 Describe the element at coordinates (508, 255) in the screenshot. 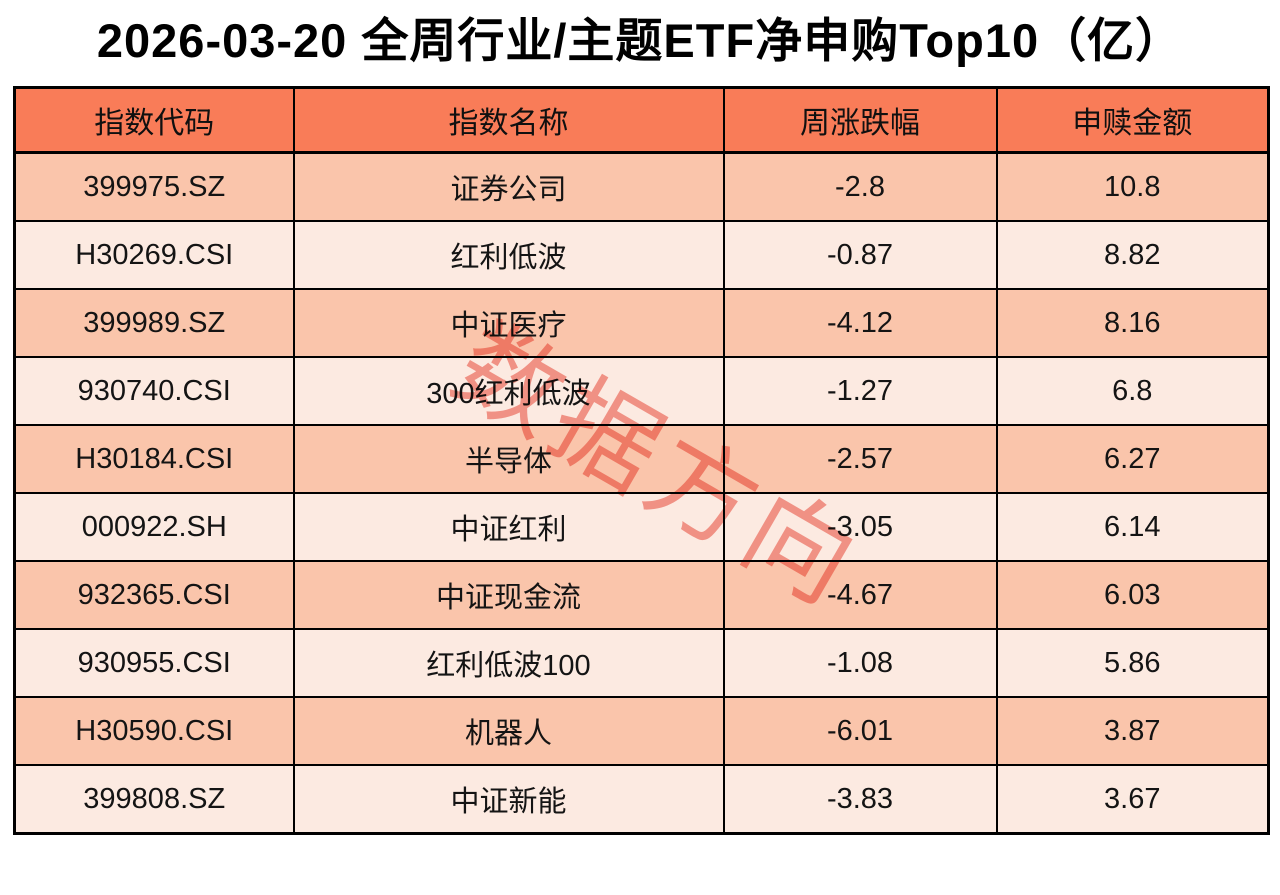

I see `cell-index-name: 红利低波` at that location.